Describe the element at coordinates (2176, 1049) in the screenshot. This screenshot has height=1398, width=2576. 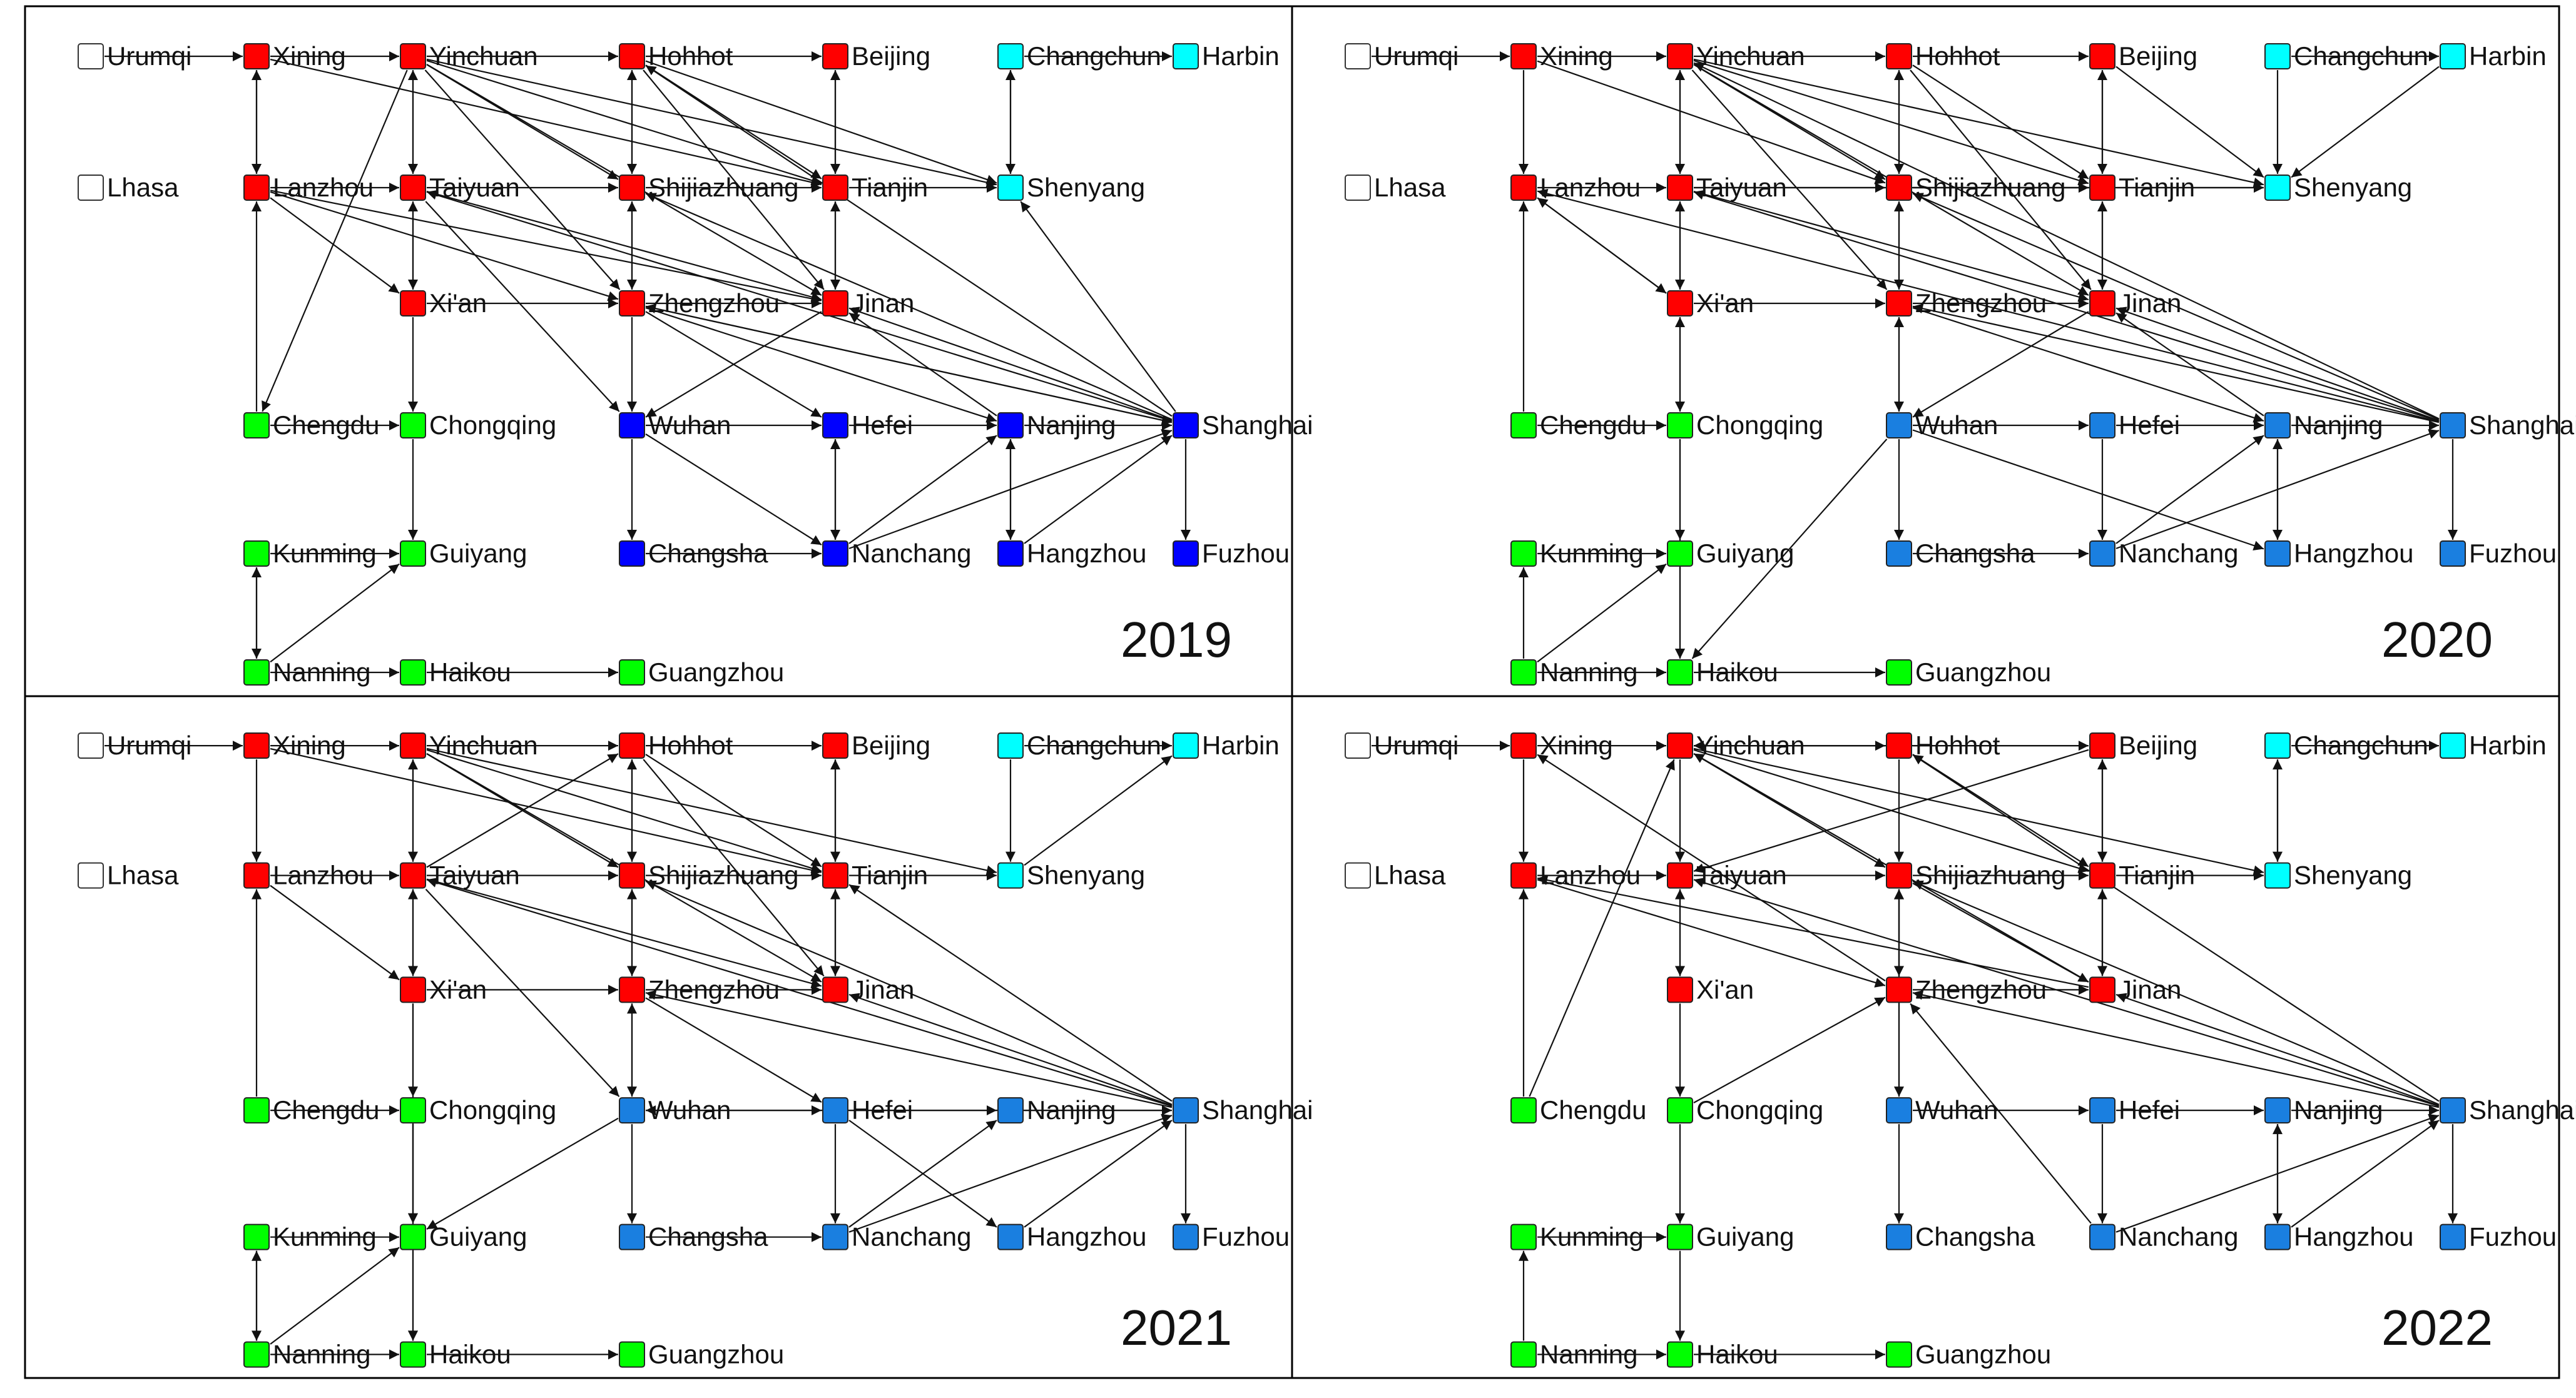
I see `edge-shanghai-to-zhengzhou` at that location.